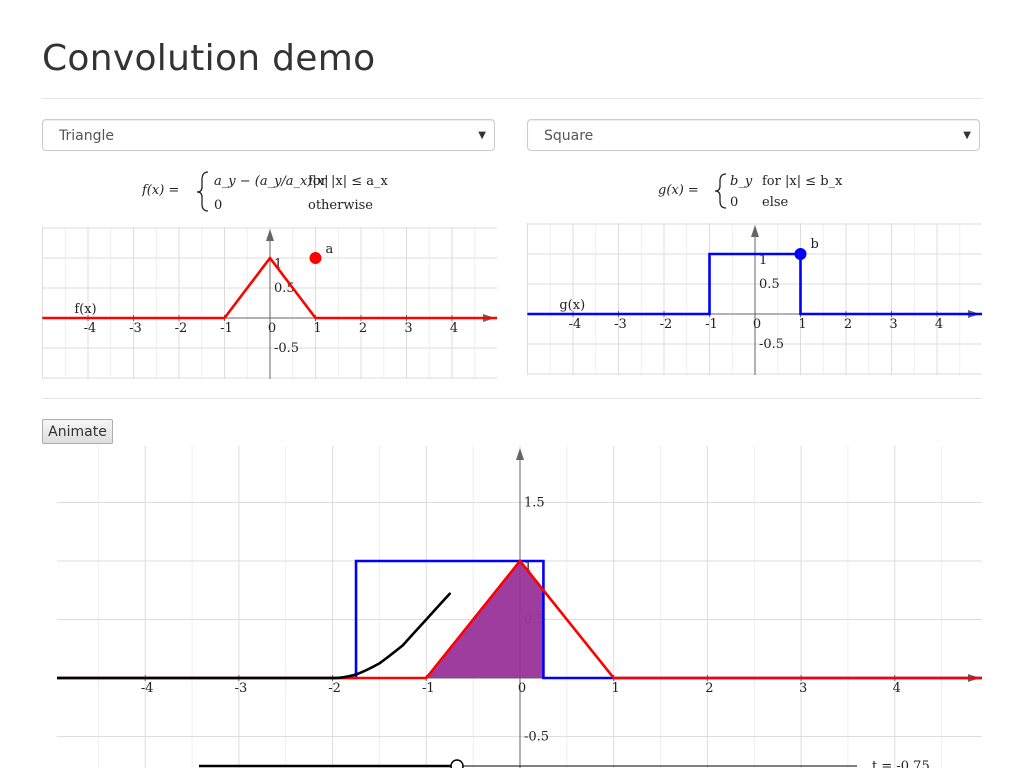  What do you see at coordinates (315, 258) in the screenshot?
I see `handle-a` at bounding box center [315, 258].